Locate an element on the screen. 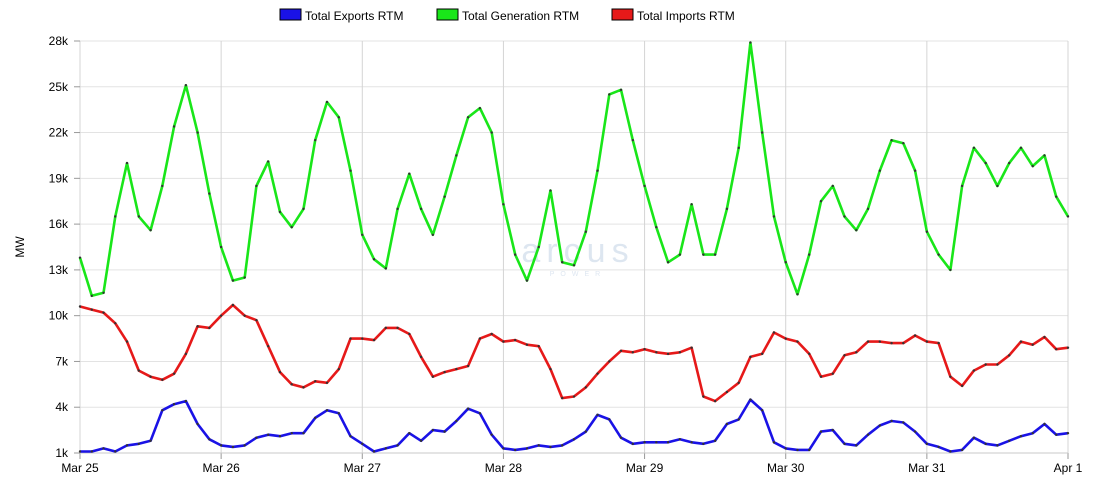  legend-item: Total Imports RTM is located at coordinates (673, 15).